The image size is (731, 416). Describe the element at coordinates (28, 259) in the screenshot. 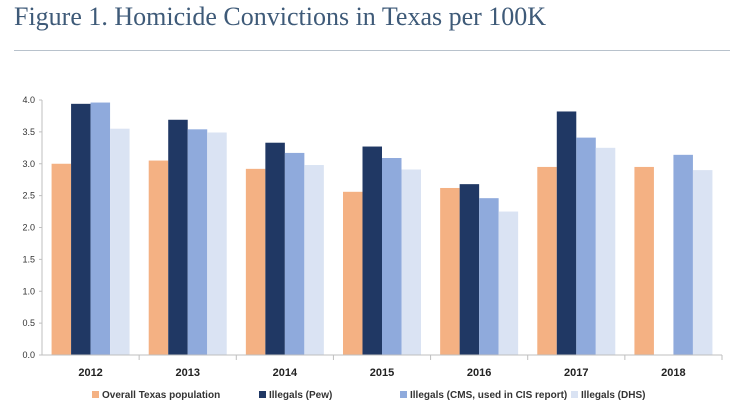

I see `y-tick-label: 1.5` at that location.